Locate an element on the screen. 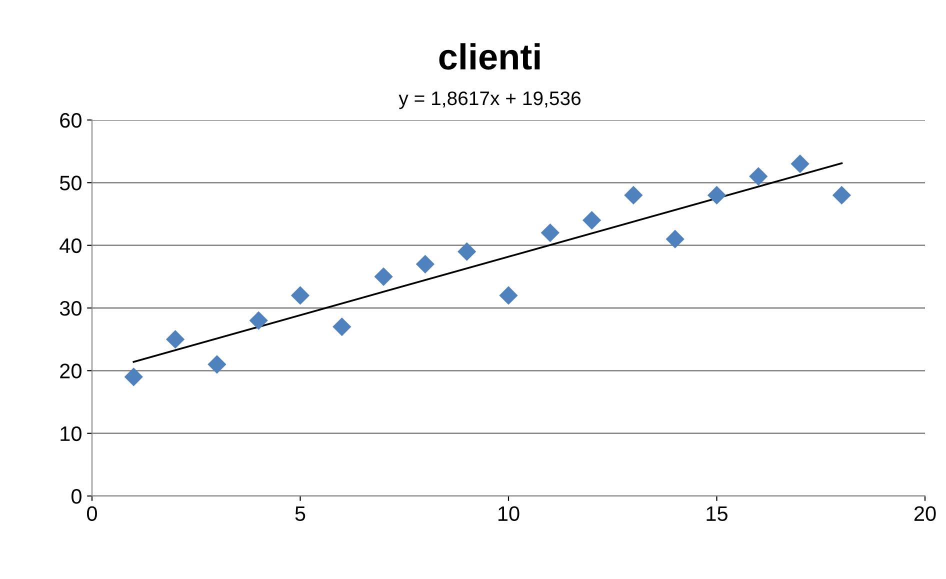 Image resolution: width=946 pixels, height=579 pixels. y-tick-label: 50 is located at coordinates (71, 183).